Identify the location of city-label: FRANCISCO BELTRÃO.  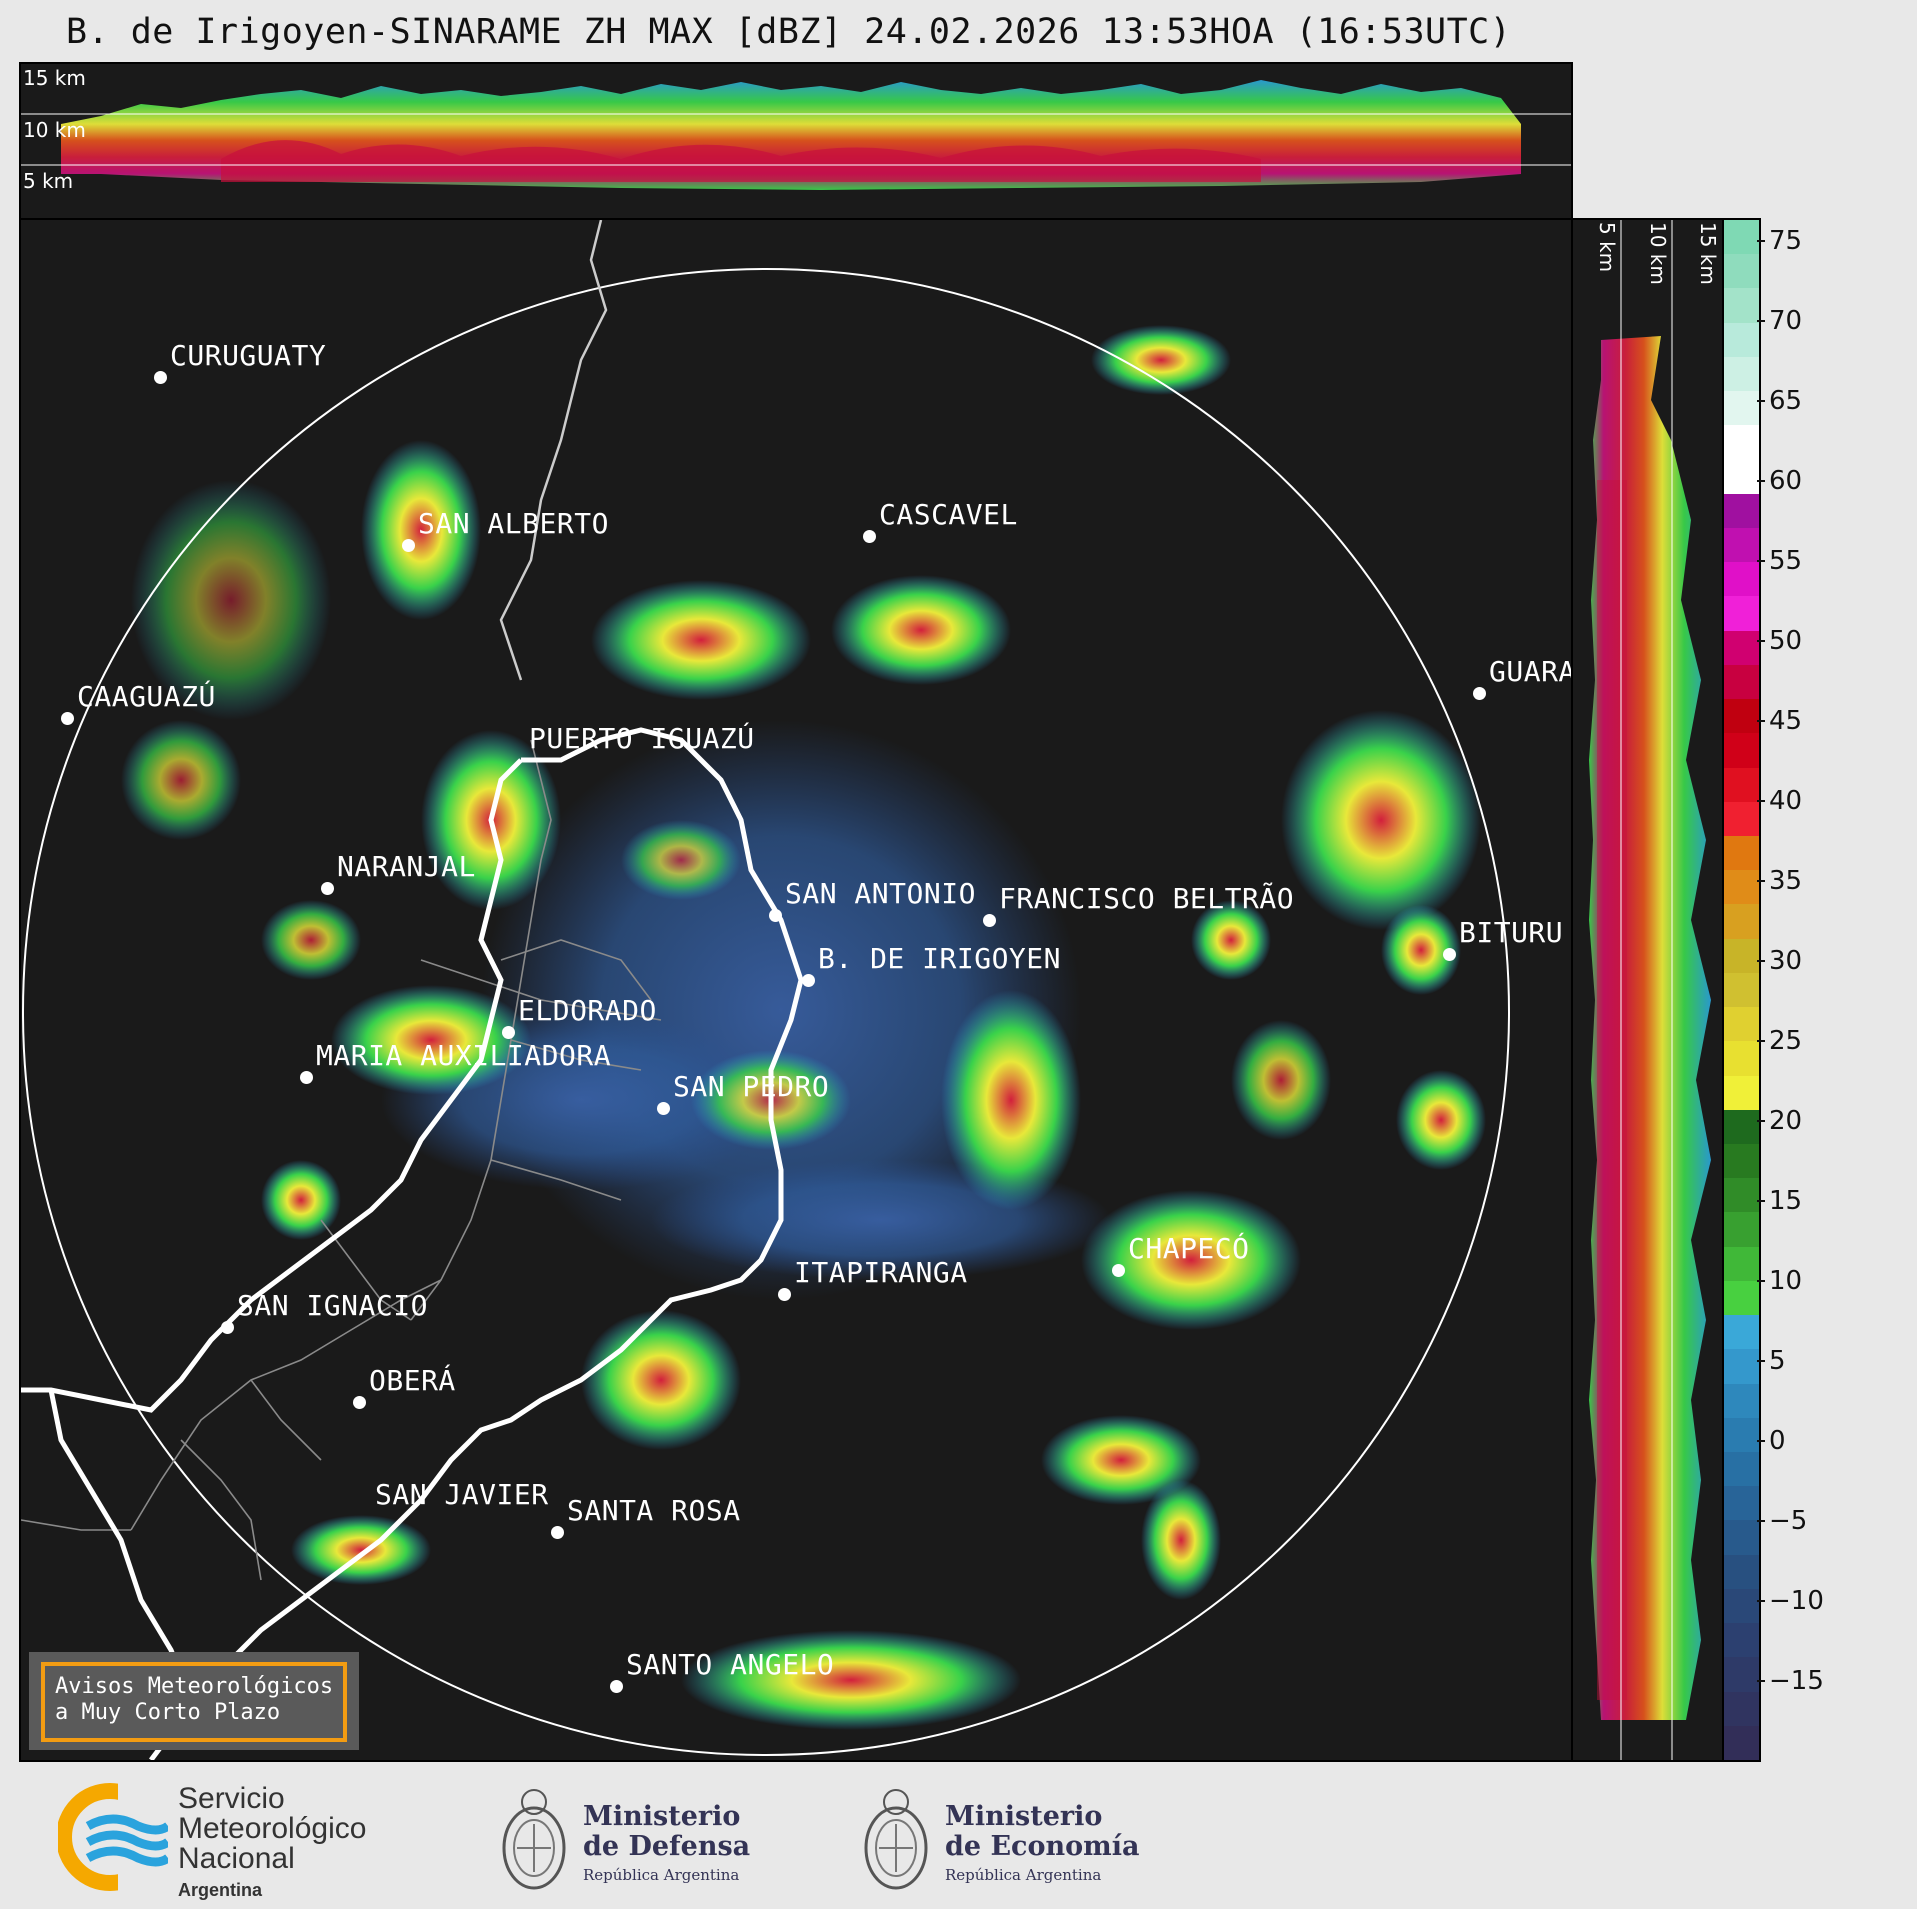
(1147, 898).